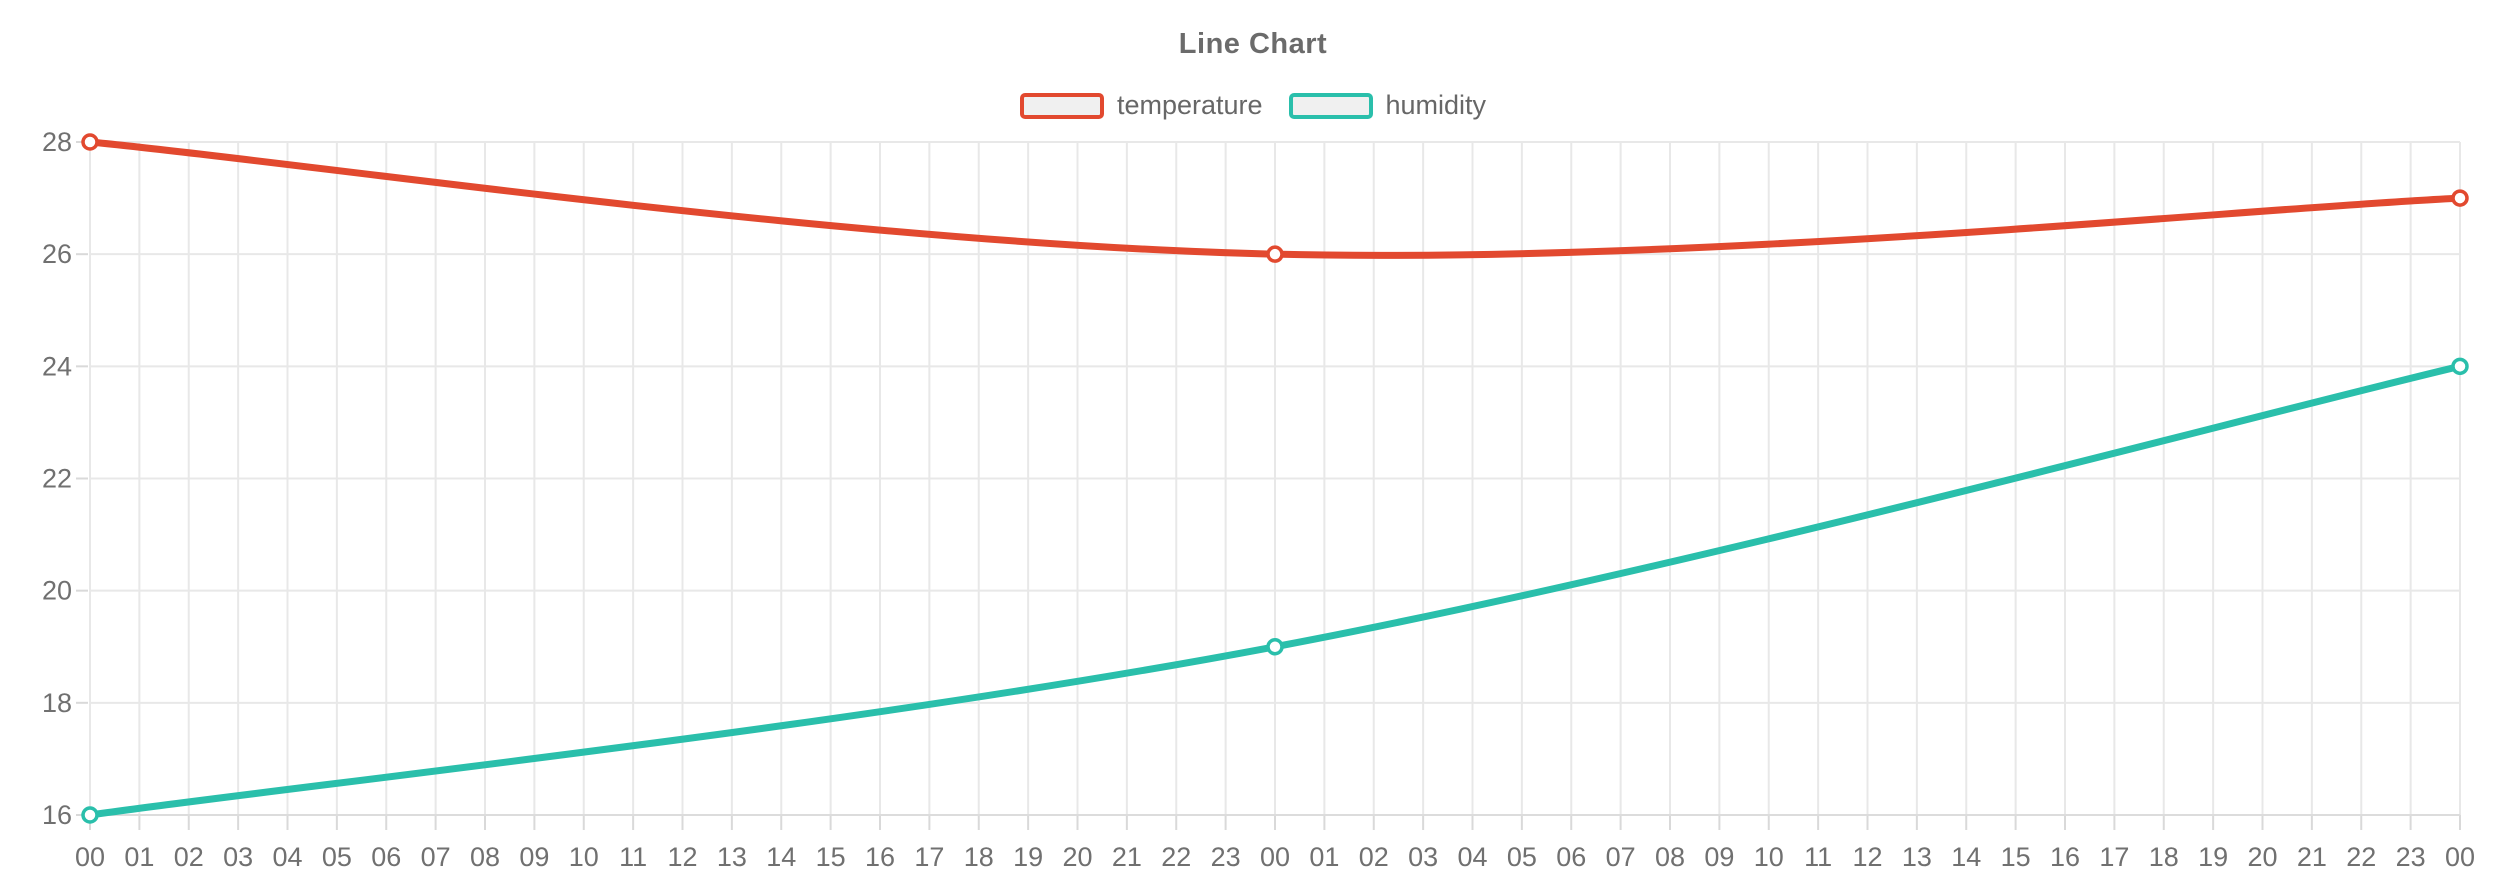  I want to click on y-axis-label: 26, so click(57, 254).